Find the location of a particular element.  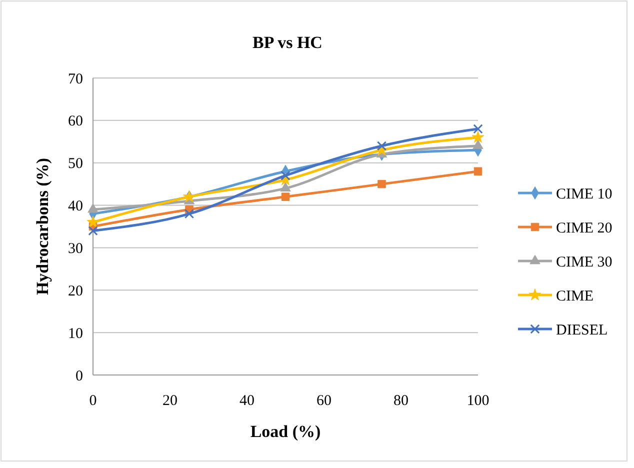

legend-label: CIME is located at coordinates (575, 296).